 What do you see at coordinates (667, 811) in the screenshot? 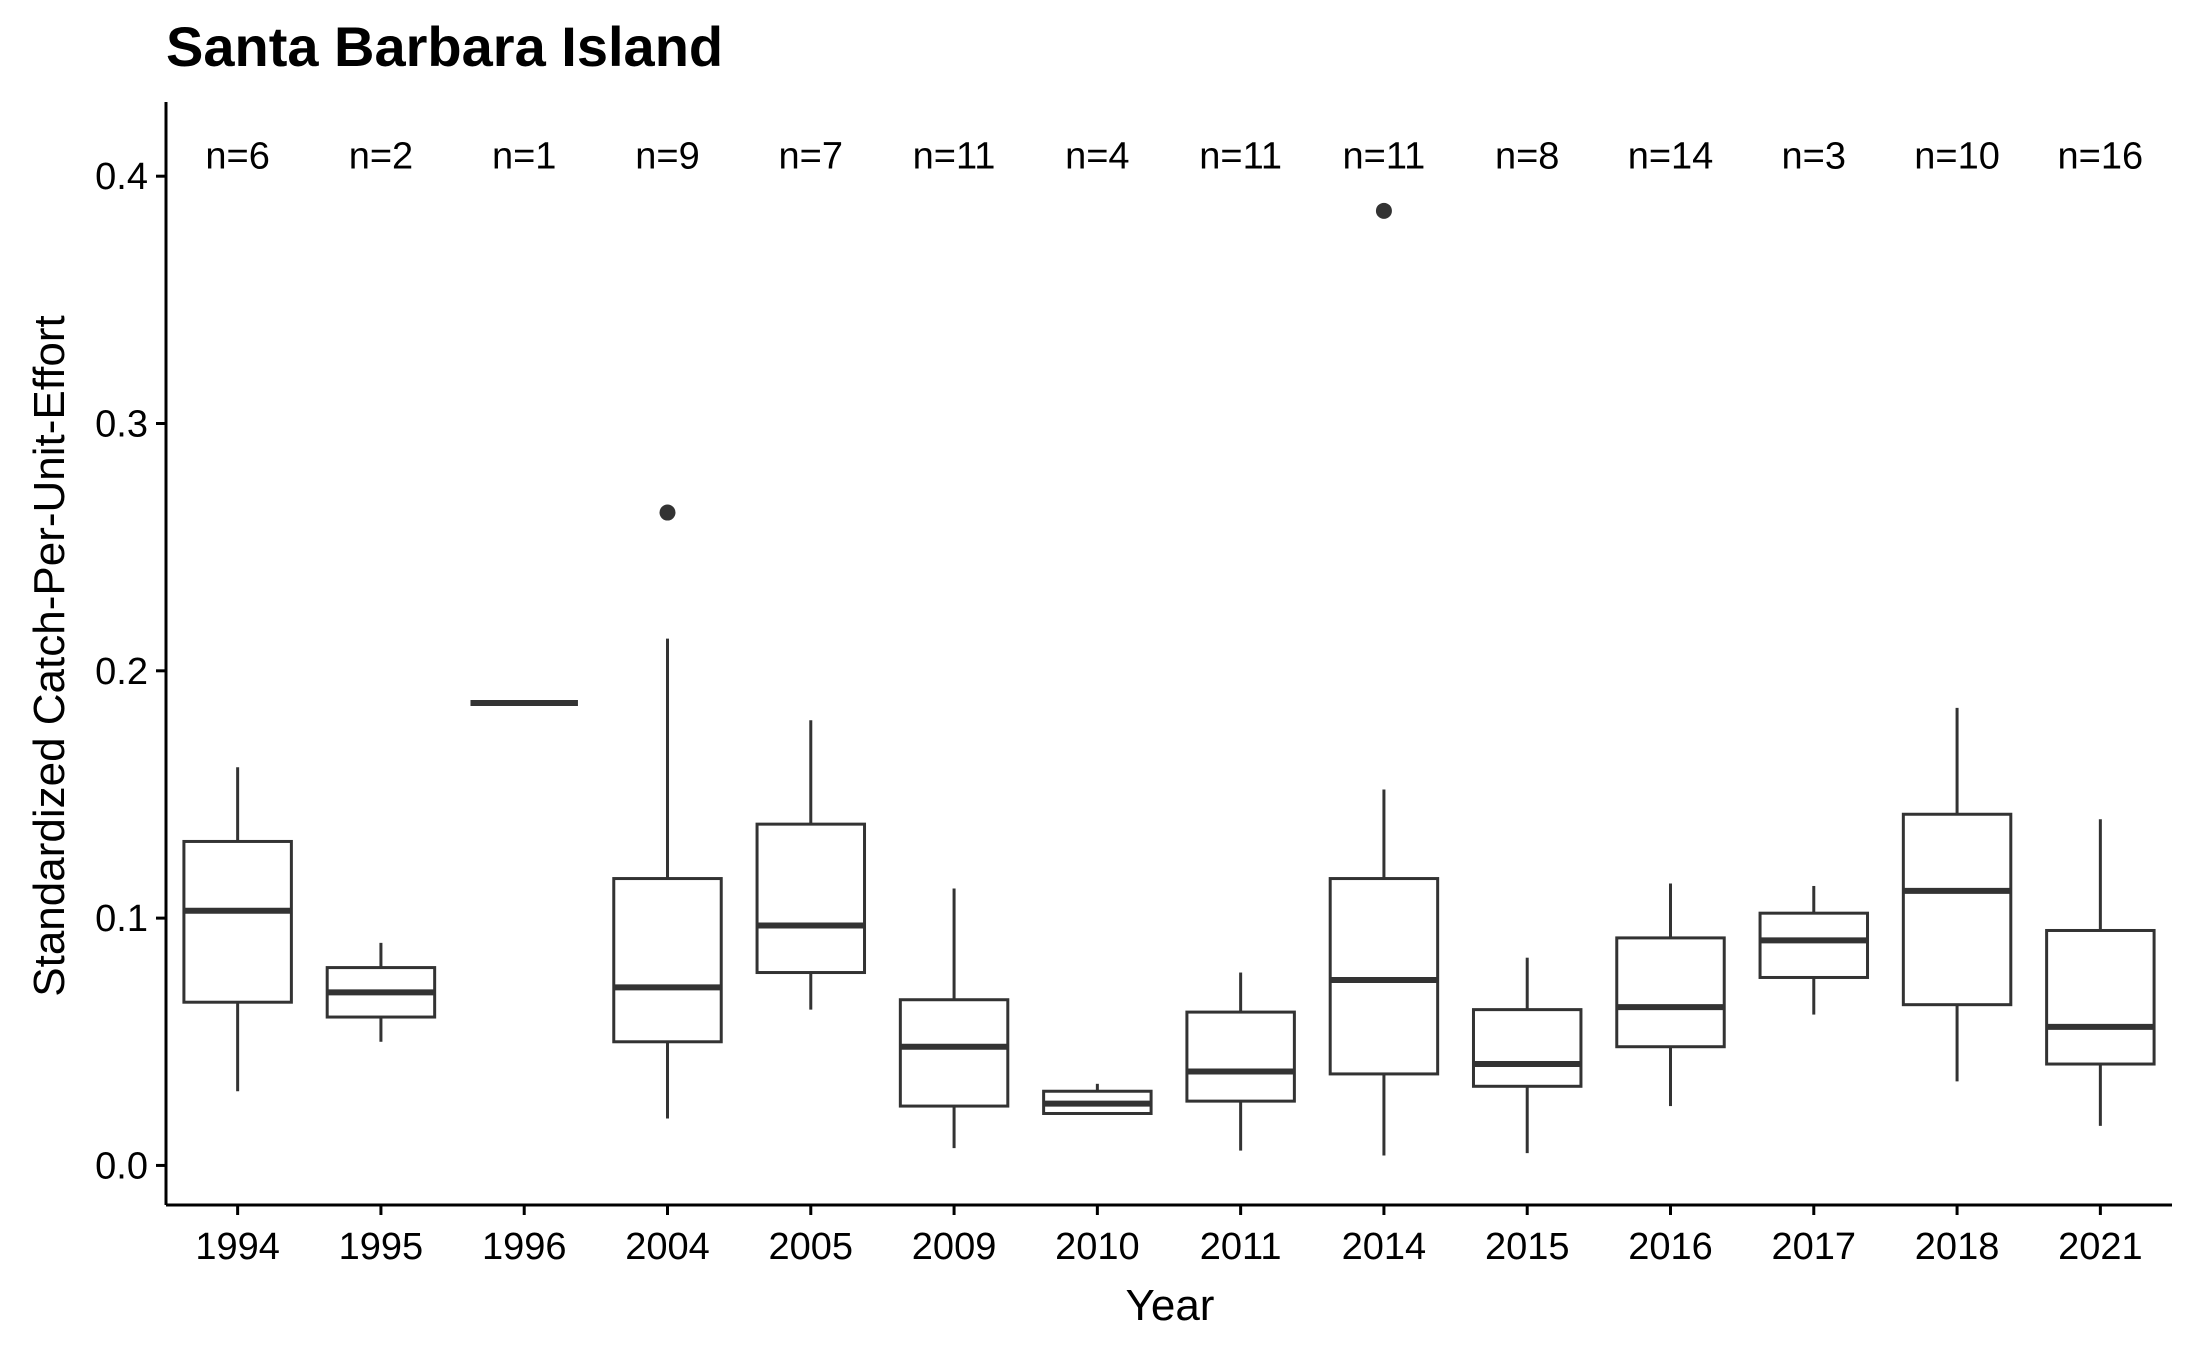
I see `box-2004` at bounding box center [667, 811].